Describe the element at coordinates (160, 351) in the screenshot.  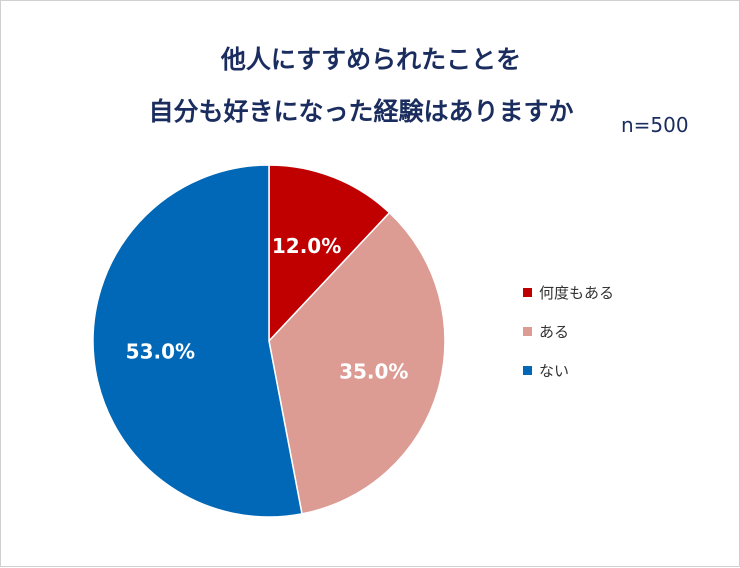
I see `data-label-3: 53.0%` at that location.